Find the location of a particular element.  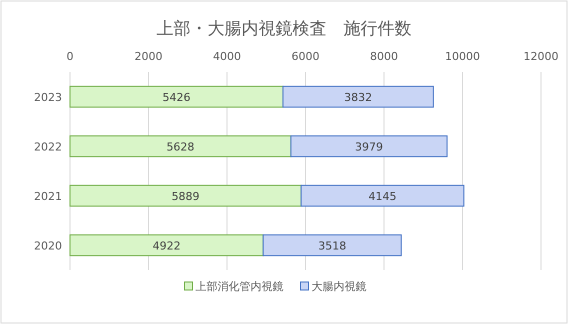

data-label: 3979 is located at coordinates (368, 147).